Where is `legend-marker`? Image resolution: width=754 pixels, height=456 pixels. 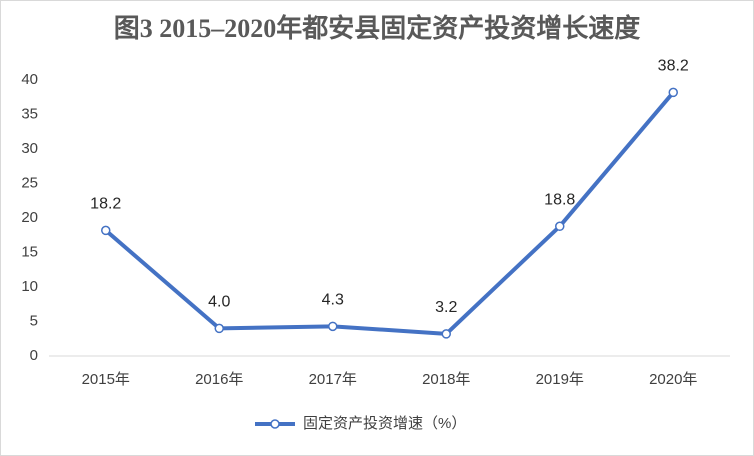
legend-marker is located at coordinates (275, 424).